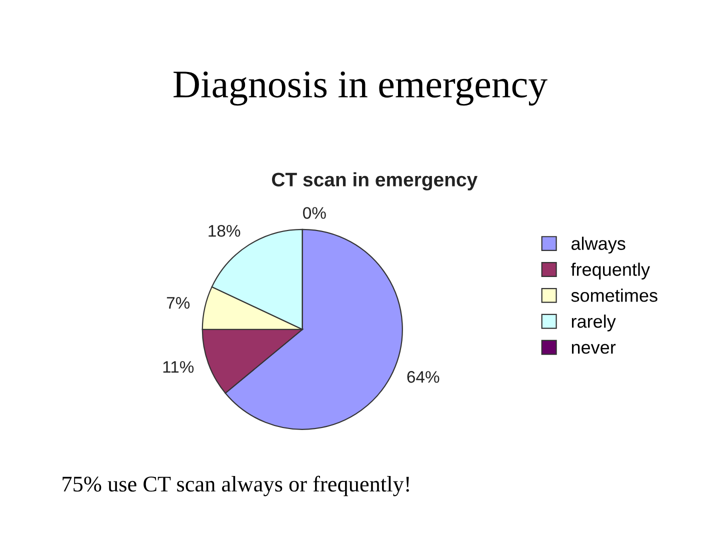 The image size is (720, 540). I want to click on legend-label: sometimes, so click(614, 295).